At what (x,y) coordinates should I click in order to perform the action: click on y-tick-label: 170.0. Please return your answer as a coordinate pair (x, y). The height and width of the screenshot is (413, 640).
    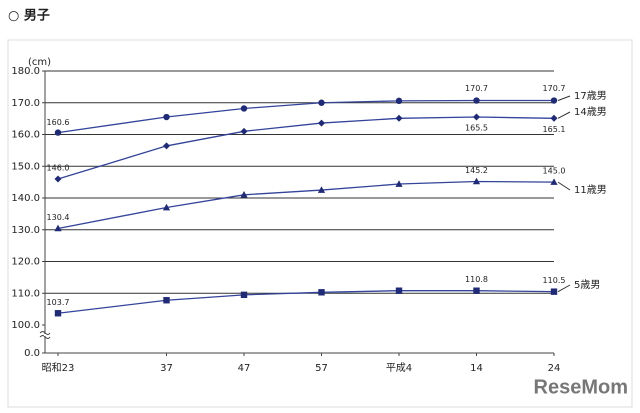
    Looking at the image, I should click on (25, 103).